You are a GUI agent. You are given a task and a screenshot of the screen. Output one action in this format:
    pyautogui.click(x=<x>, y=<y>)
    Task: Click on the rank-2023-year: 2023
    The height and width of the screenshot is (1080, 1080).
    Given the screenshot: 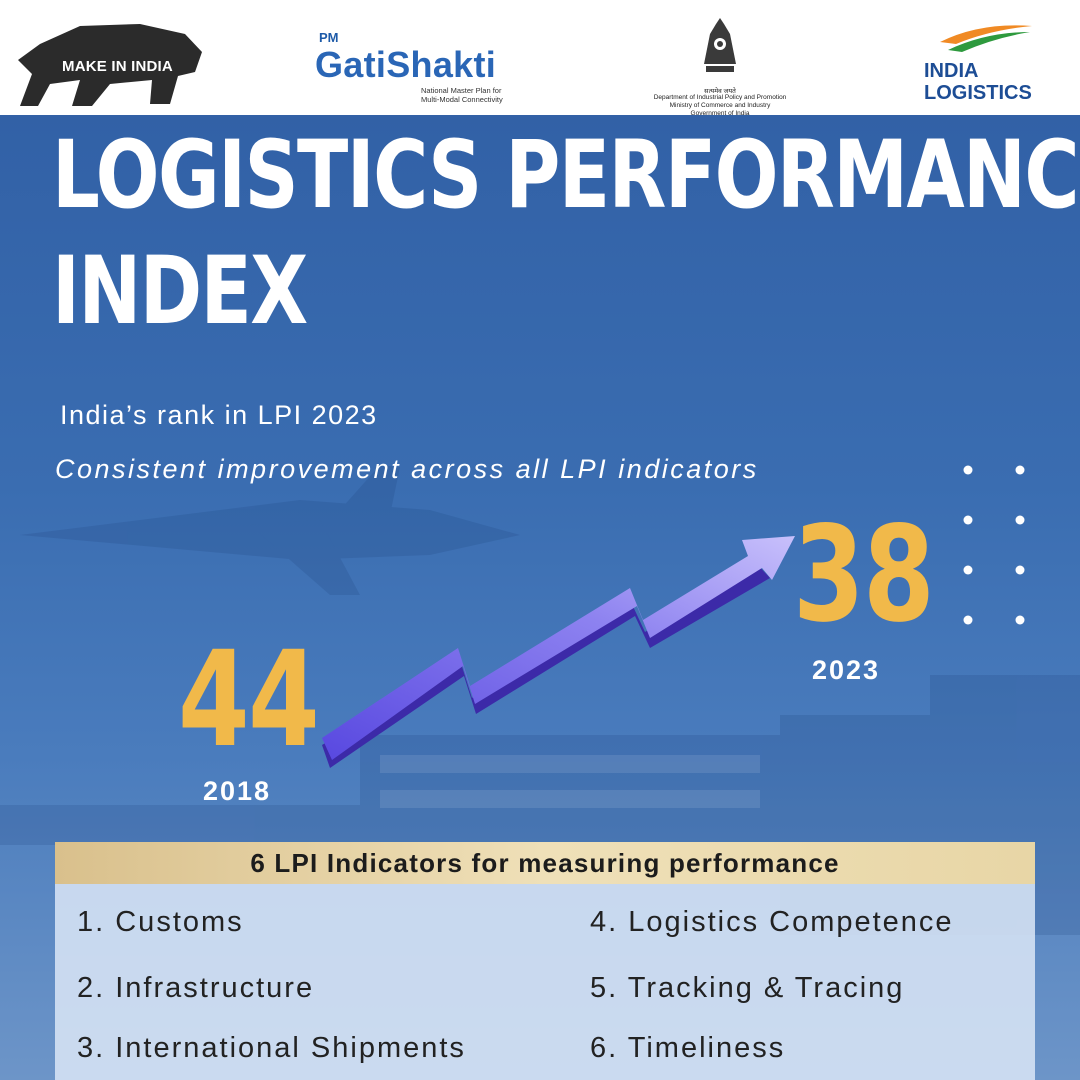 What is the action you would take?
    pyautogui.click(x=846, y=670)
    